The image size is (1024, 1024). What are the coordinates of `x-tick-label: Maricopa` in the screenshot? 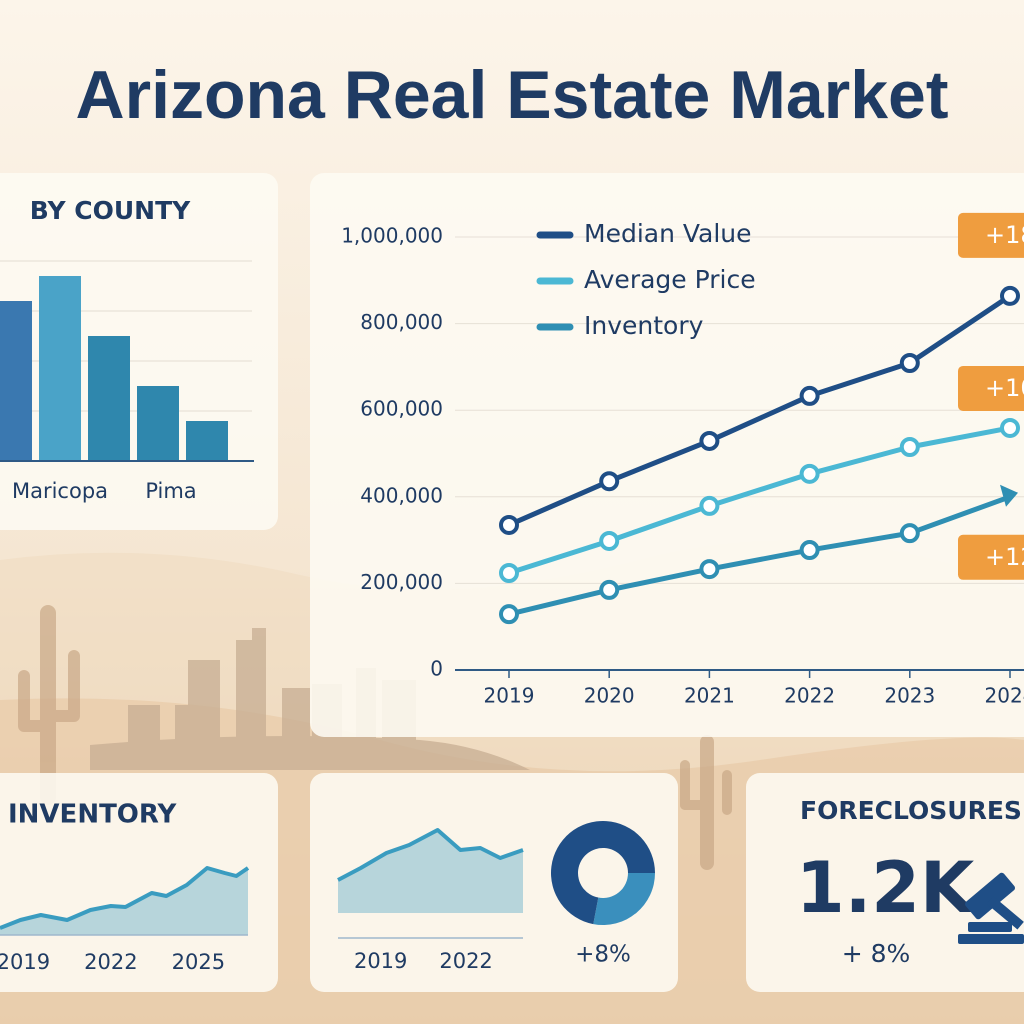 It's located at (60, 491).